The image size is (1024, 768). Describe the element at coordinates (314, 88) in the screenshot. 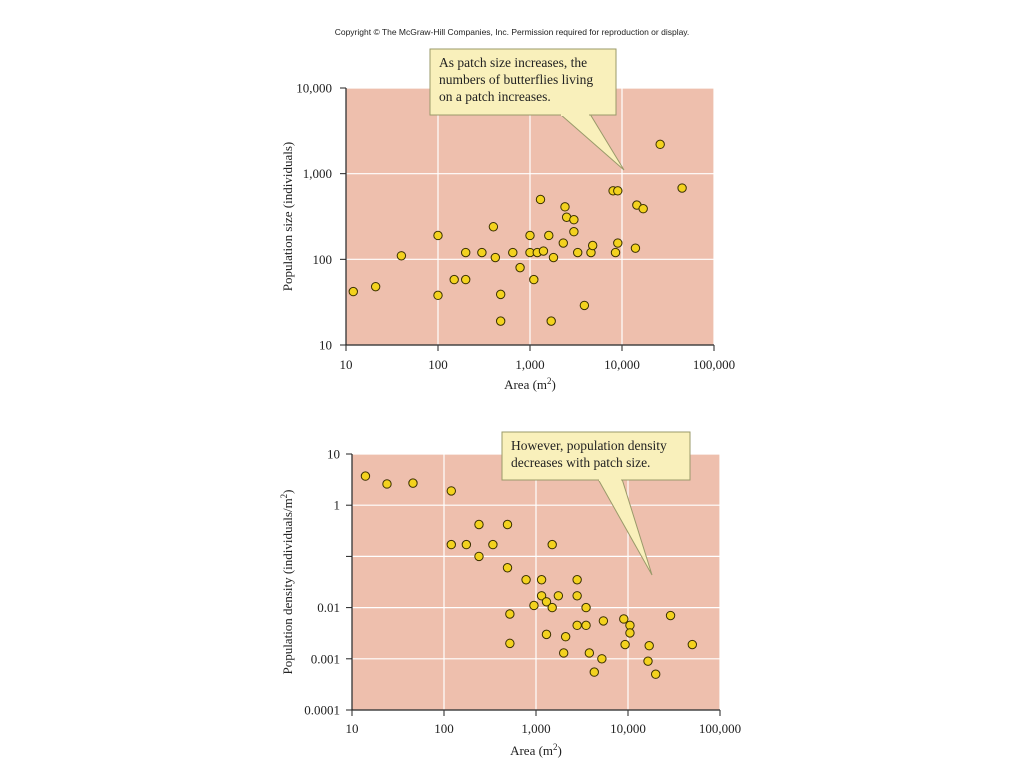

I see `y-tick-label: 10,000` at that location.